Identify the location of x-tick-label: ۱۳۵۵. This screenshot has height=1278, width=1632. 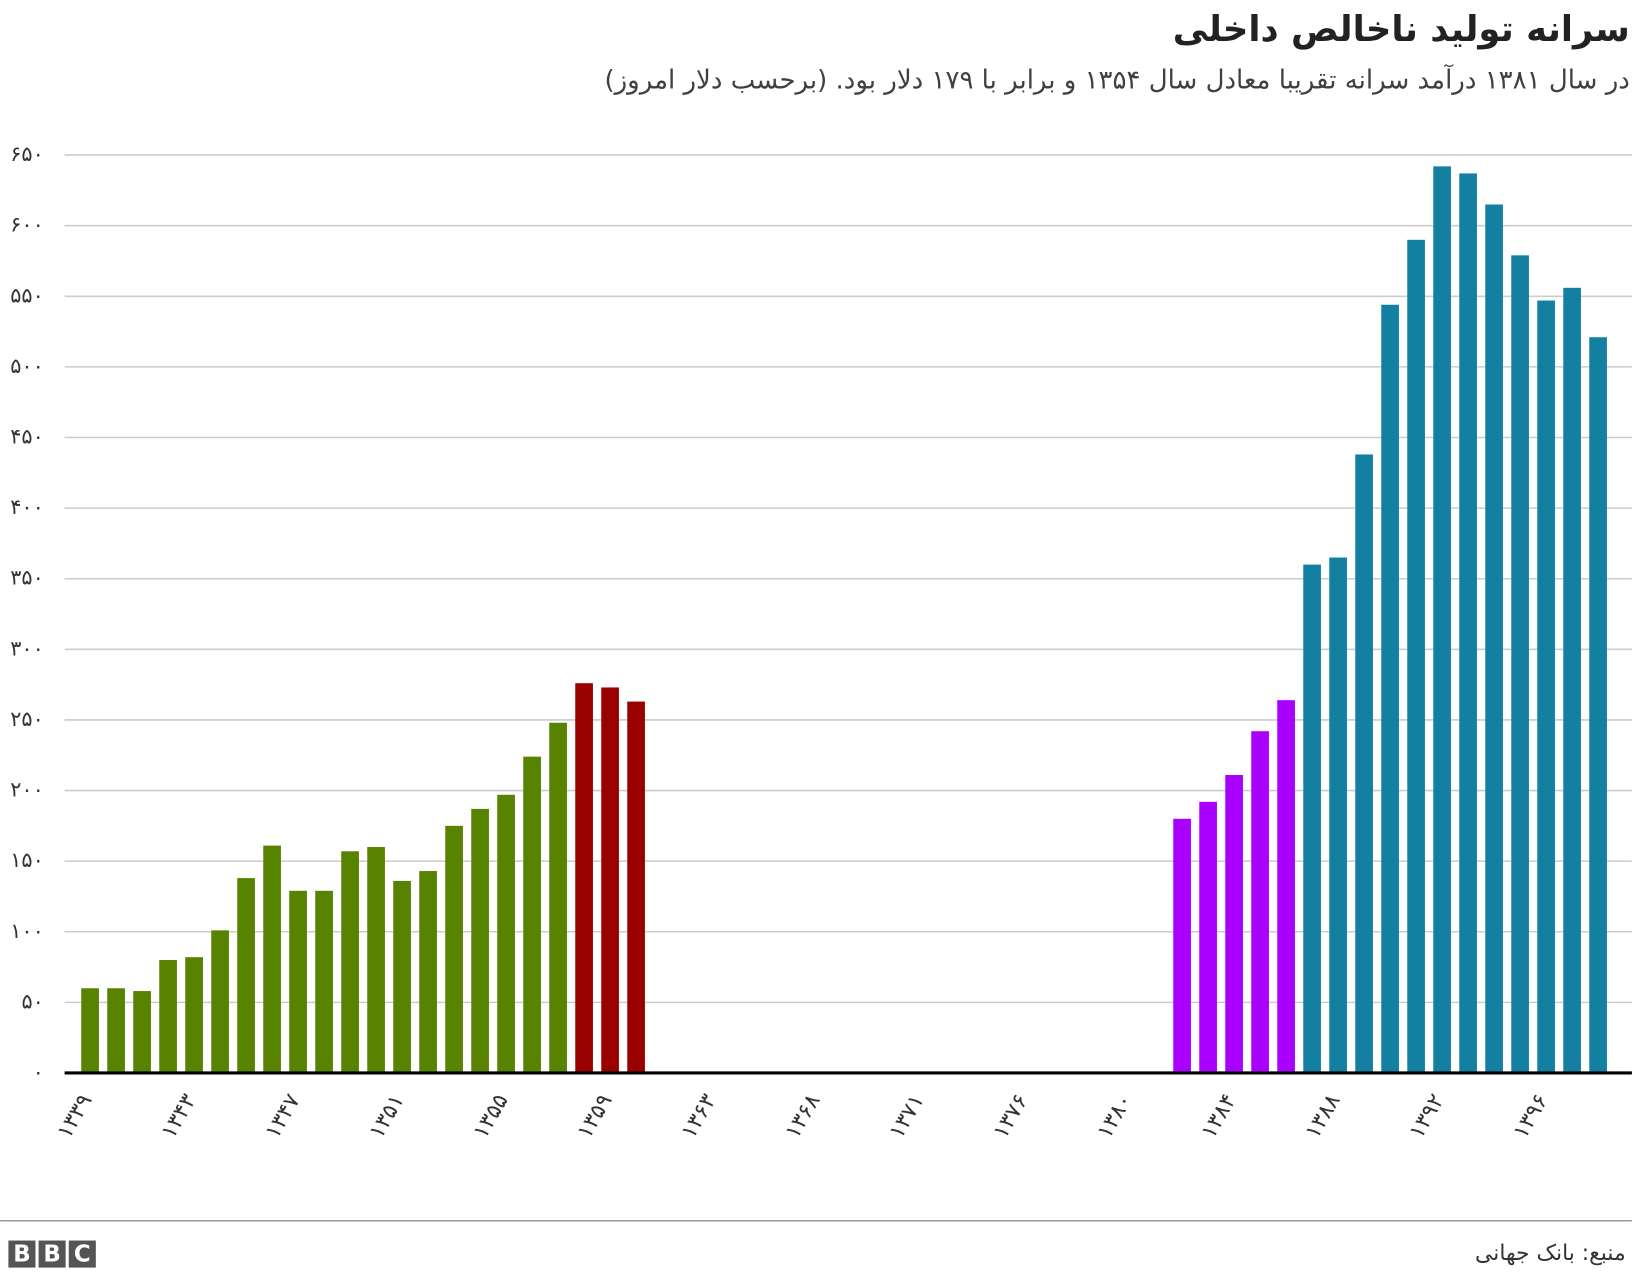
(491, 1116).